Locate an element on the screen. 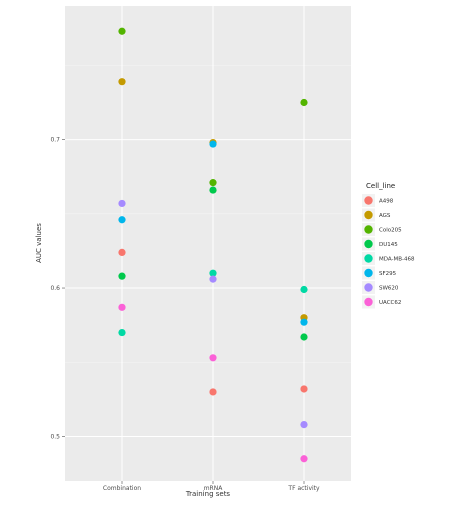 This screenshot has height=508, width=474. x-tick-label: mRNA is located at coordinates (214, 488).